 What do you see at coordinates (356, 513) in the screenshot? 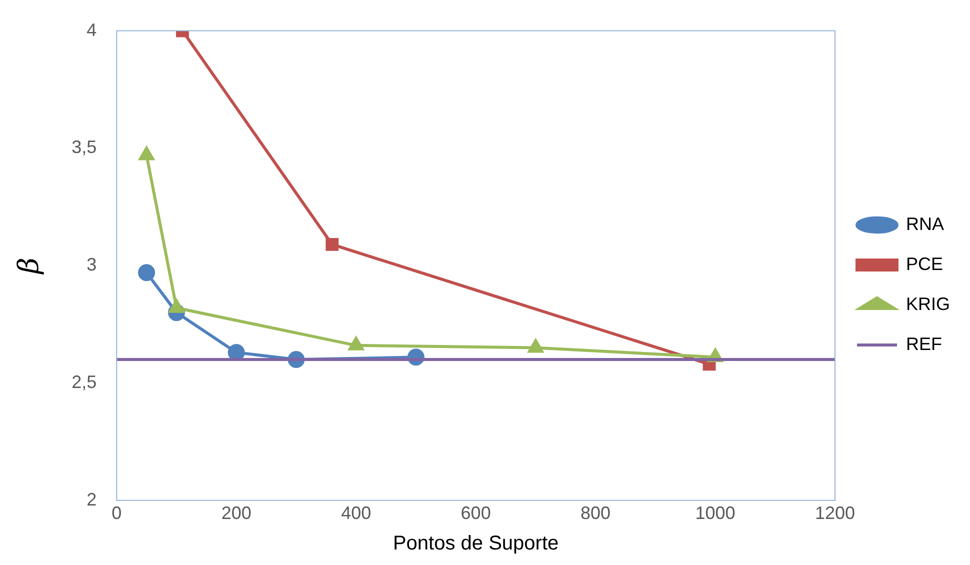
I see `x-tick-label: 400` at bounding box center [356, 513].